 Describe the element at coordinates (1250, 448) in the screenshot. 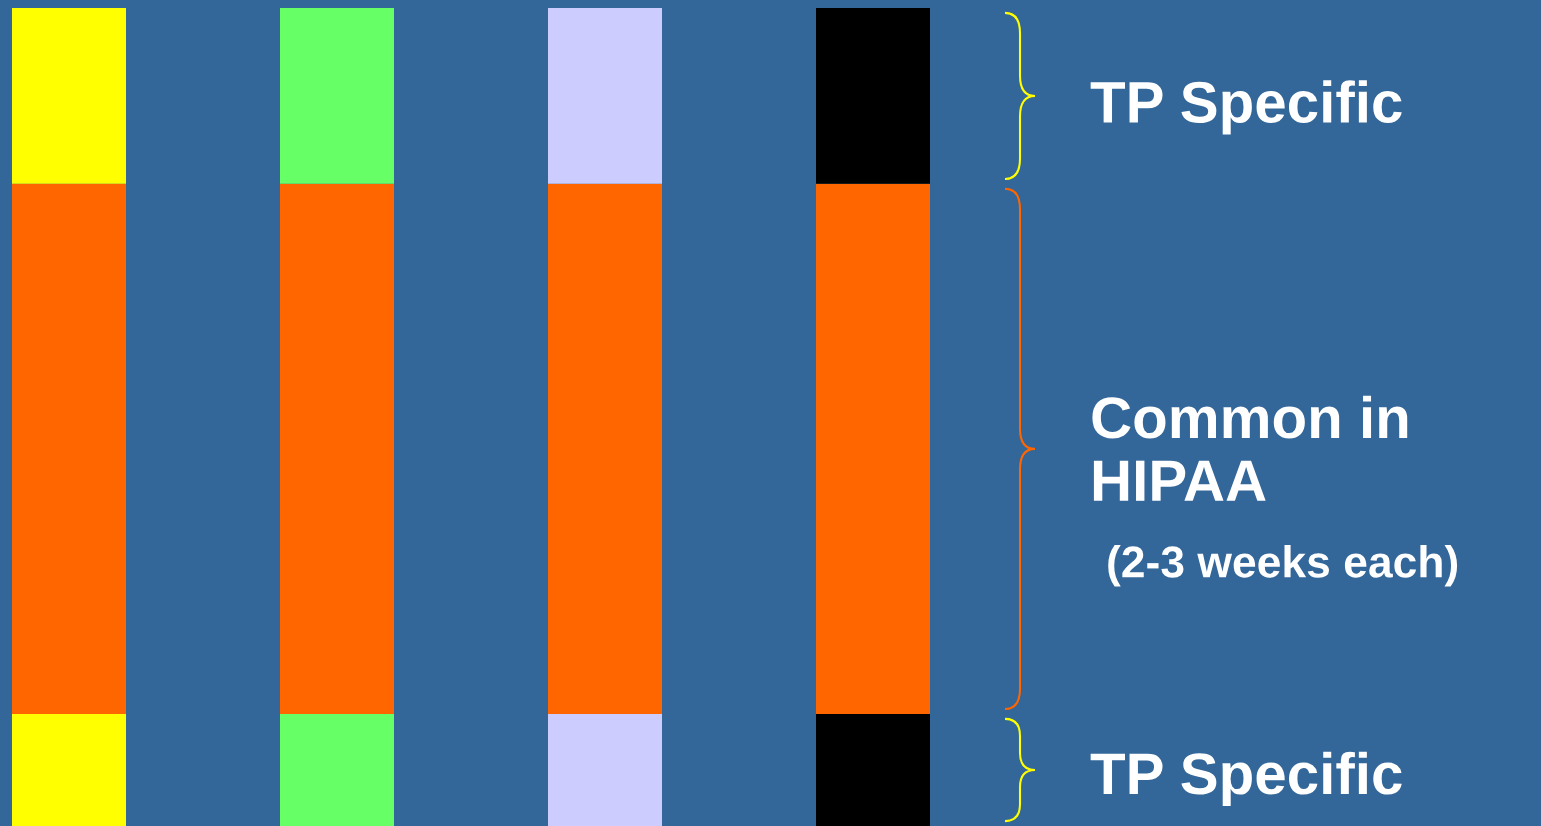

I see `text: Common in HIPAA` at that location.